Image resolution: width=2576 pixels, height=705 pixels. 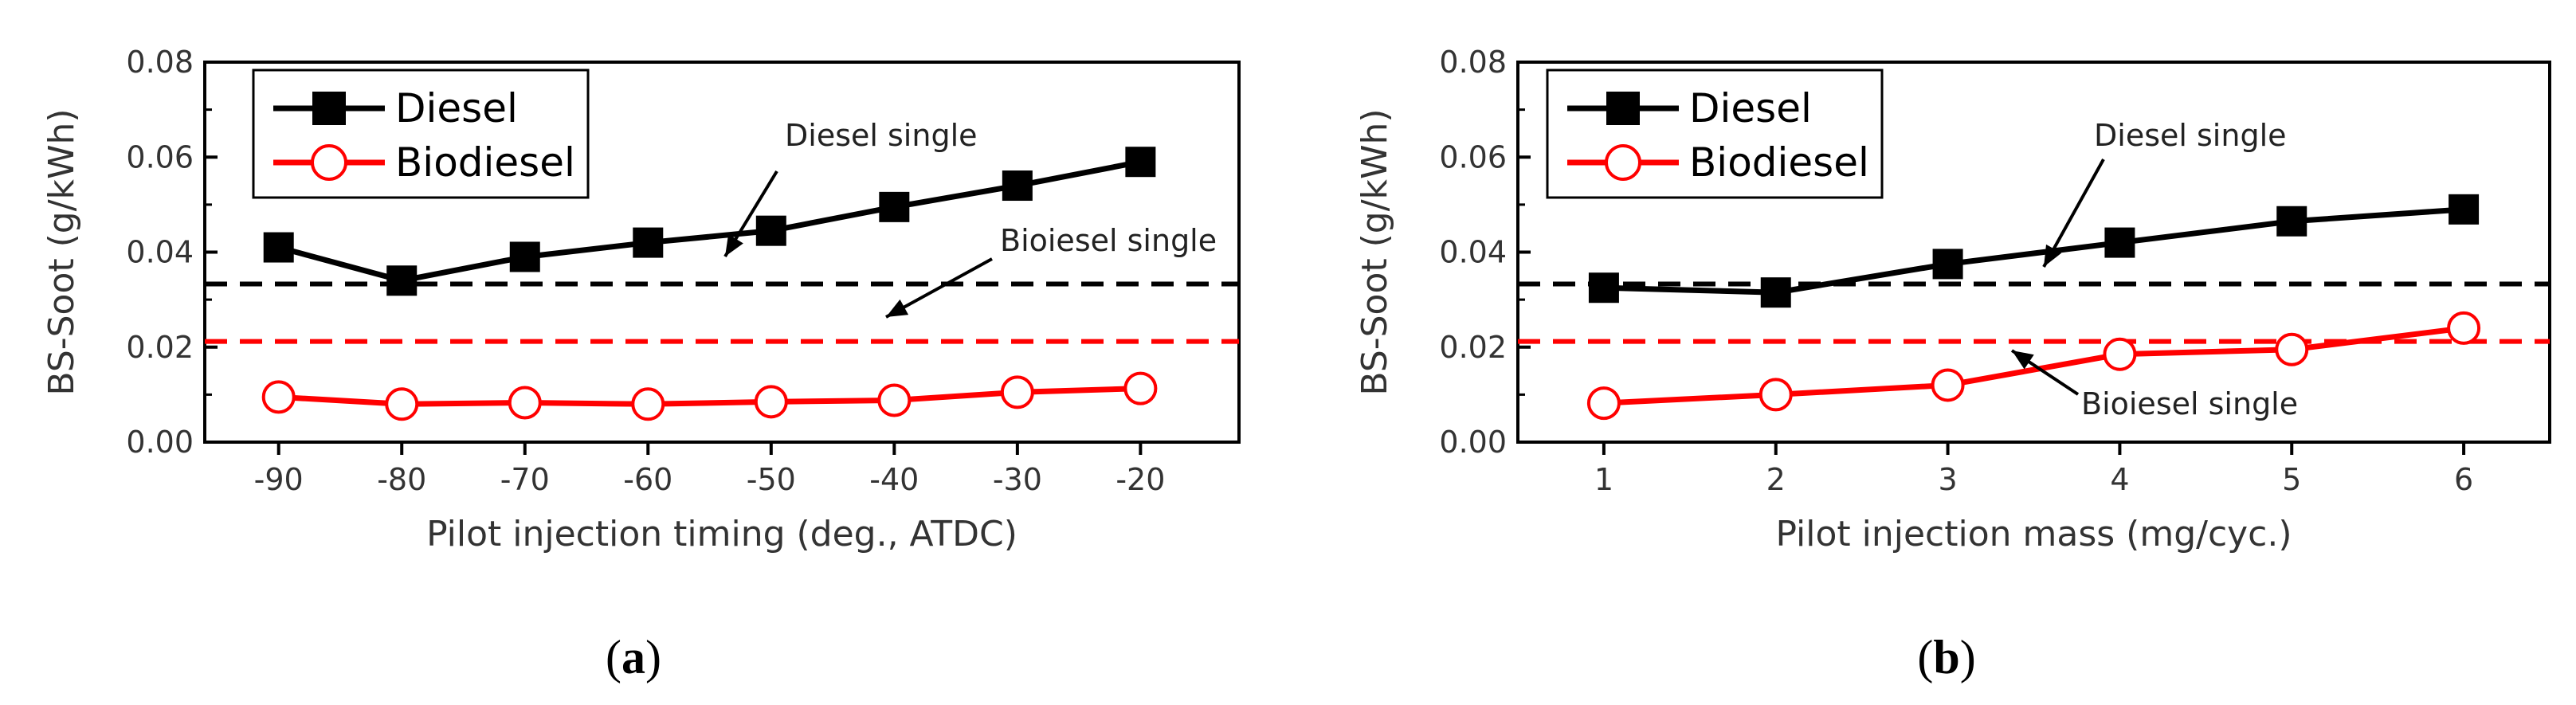 What do you see at coordinates (525, 479) in the screenshot?
I see `x-tick-label: -70` at bounding box center [525, 479].